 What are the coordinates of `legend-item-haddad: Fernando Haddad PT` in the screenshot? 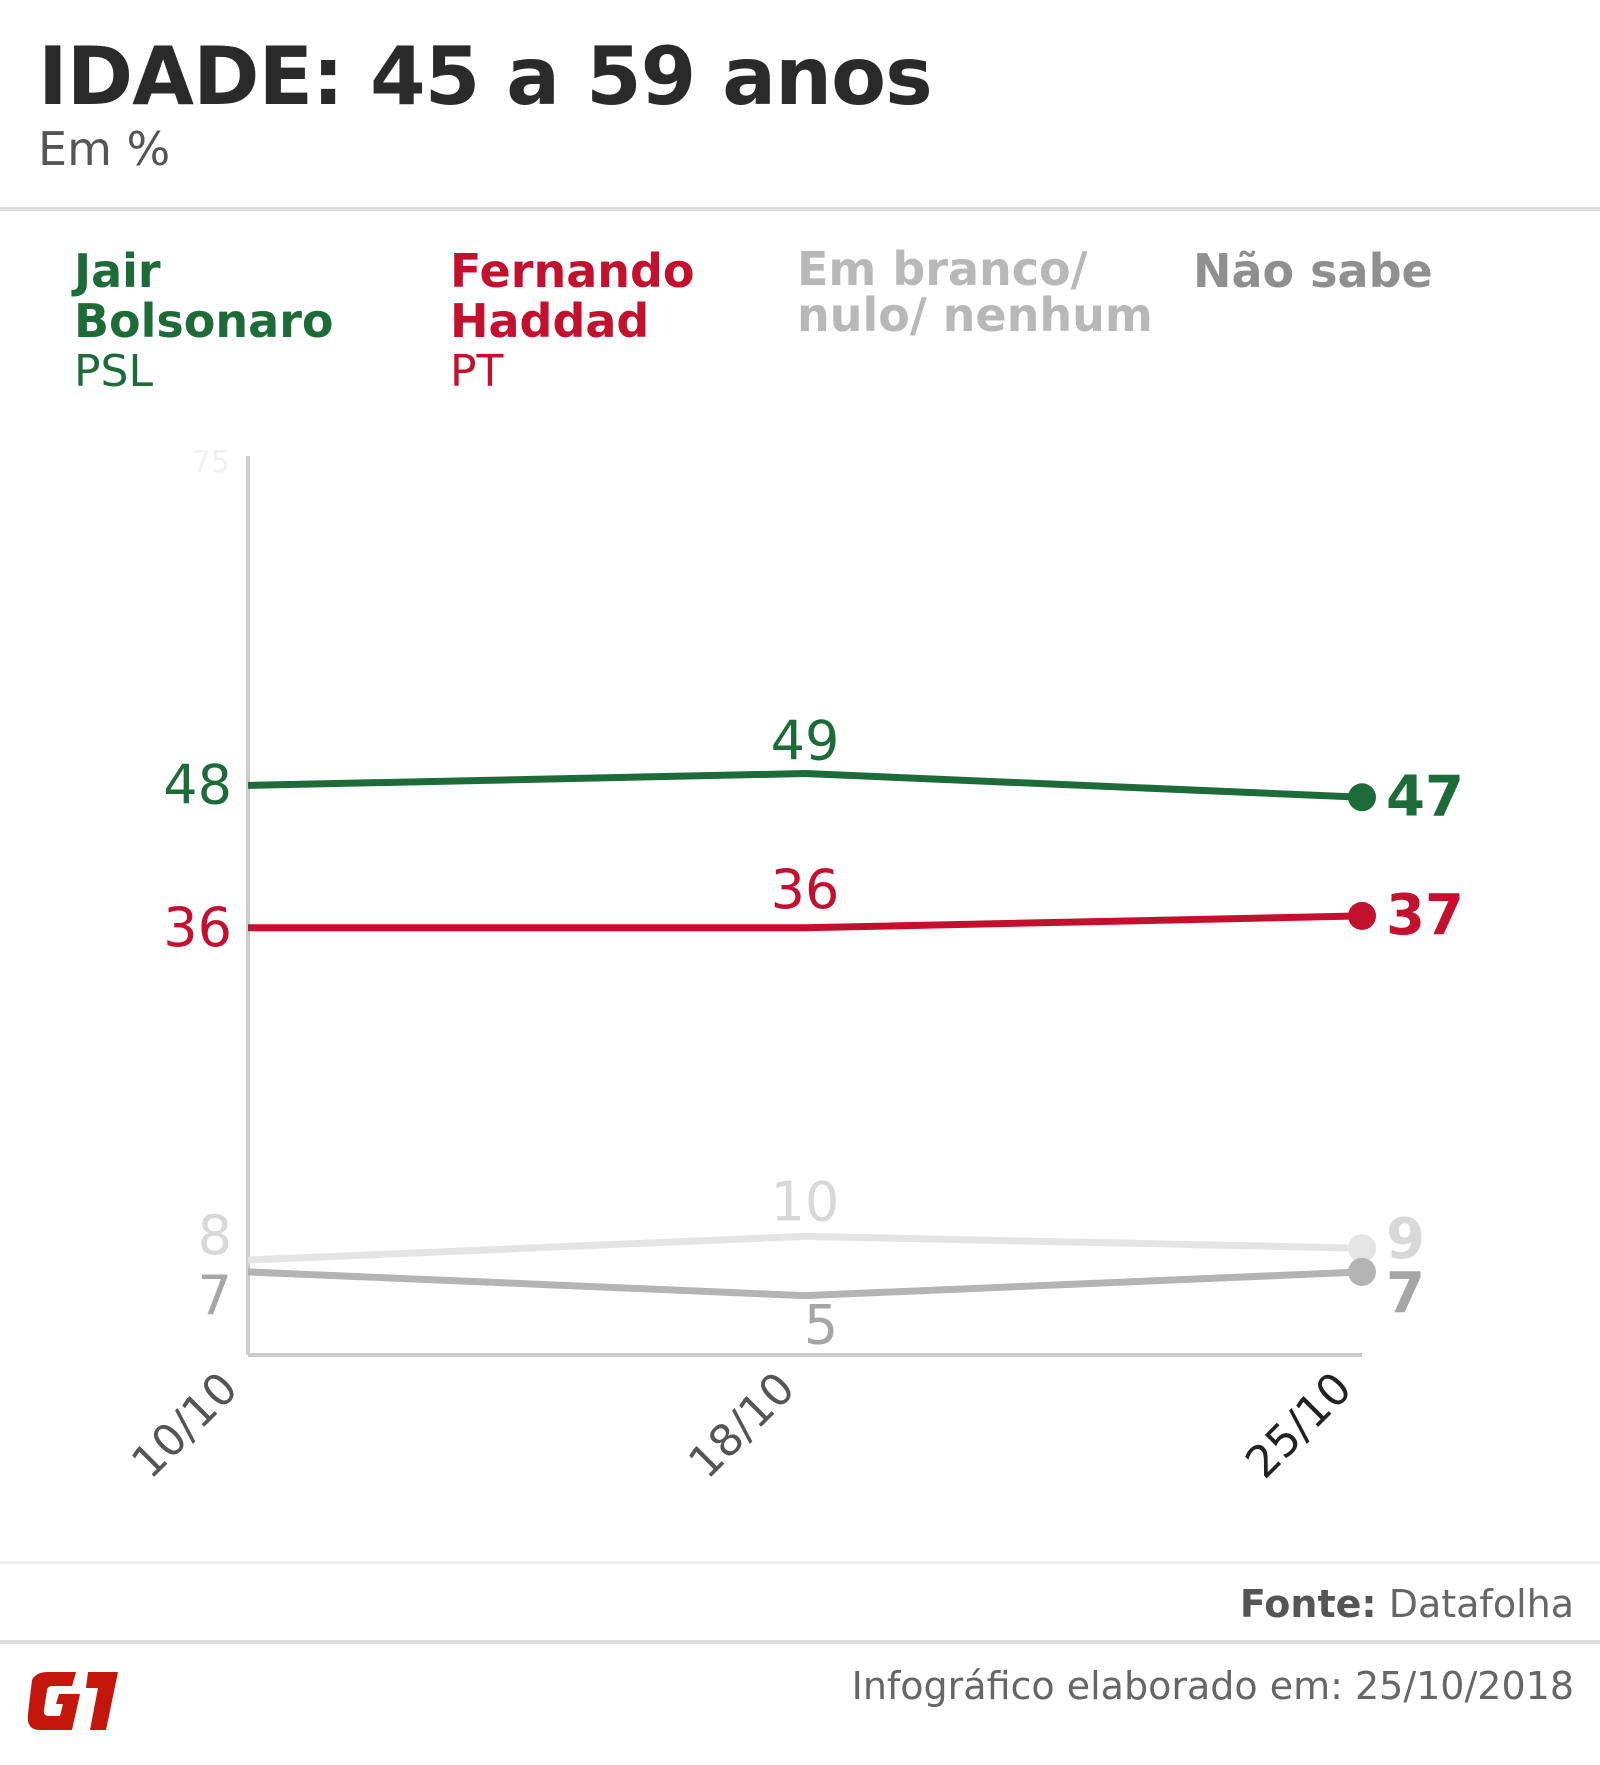 It's located at (572, 322).